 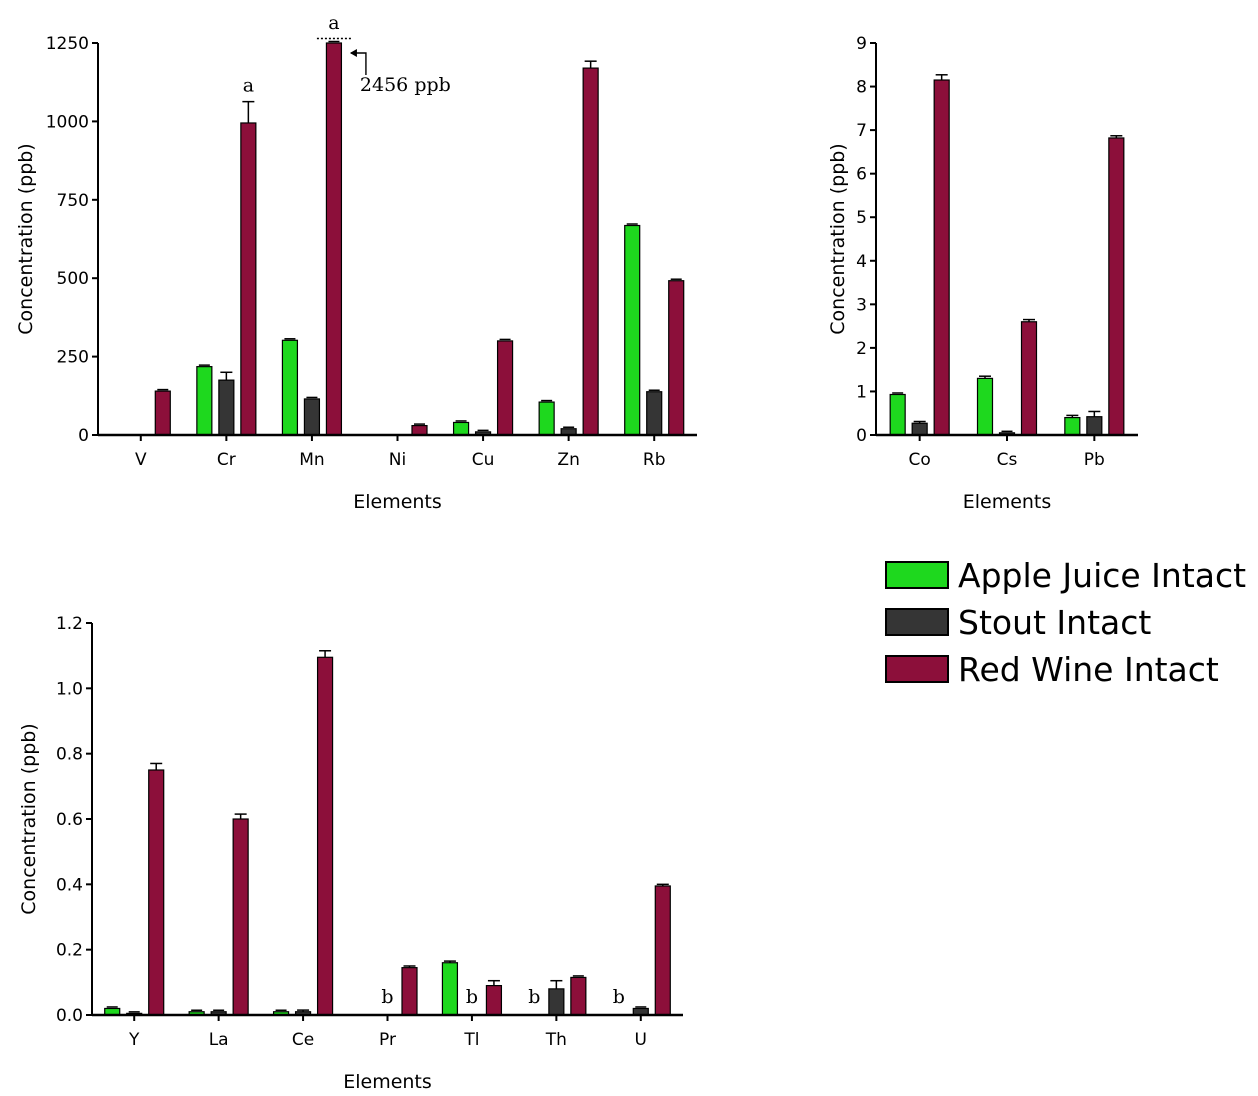 I want to click on y-tick-label: 7, so click(x=861, y=131).